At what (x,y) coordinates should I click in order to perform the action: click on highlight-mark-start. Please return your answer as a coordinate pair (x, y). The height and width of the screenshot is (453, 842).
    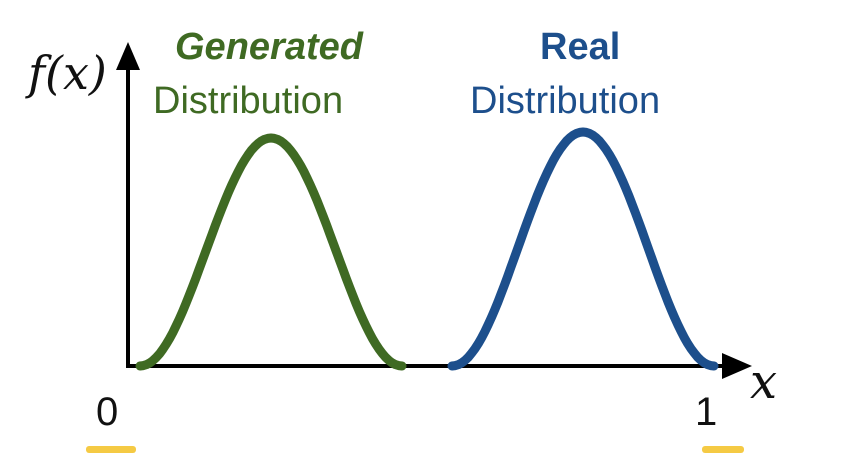
    Looking at the image, I should click on (111, 449).